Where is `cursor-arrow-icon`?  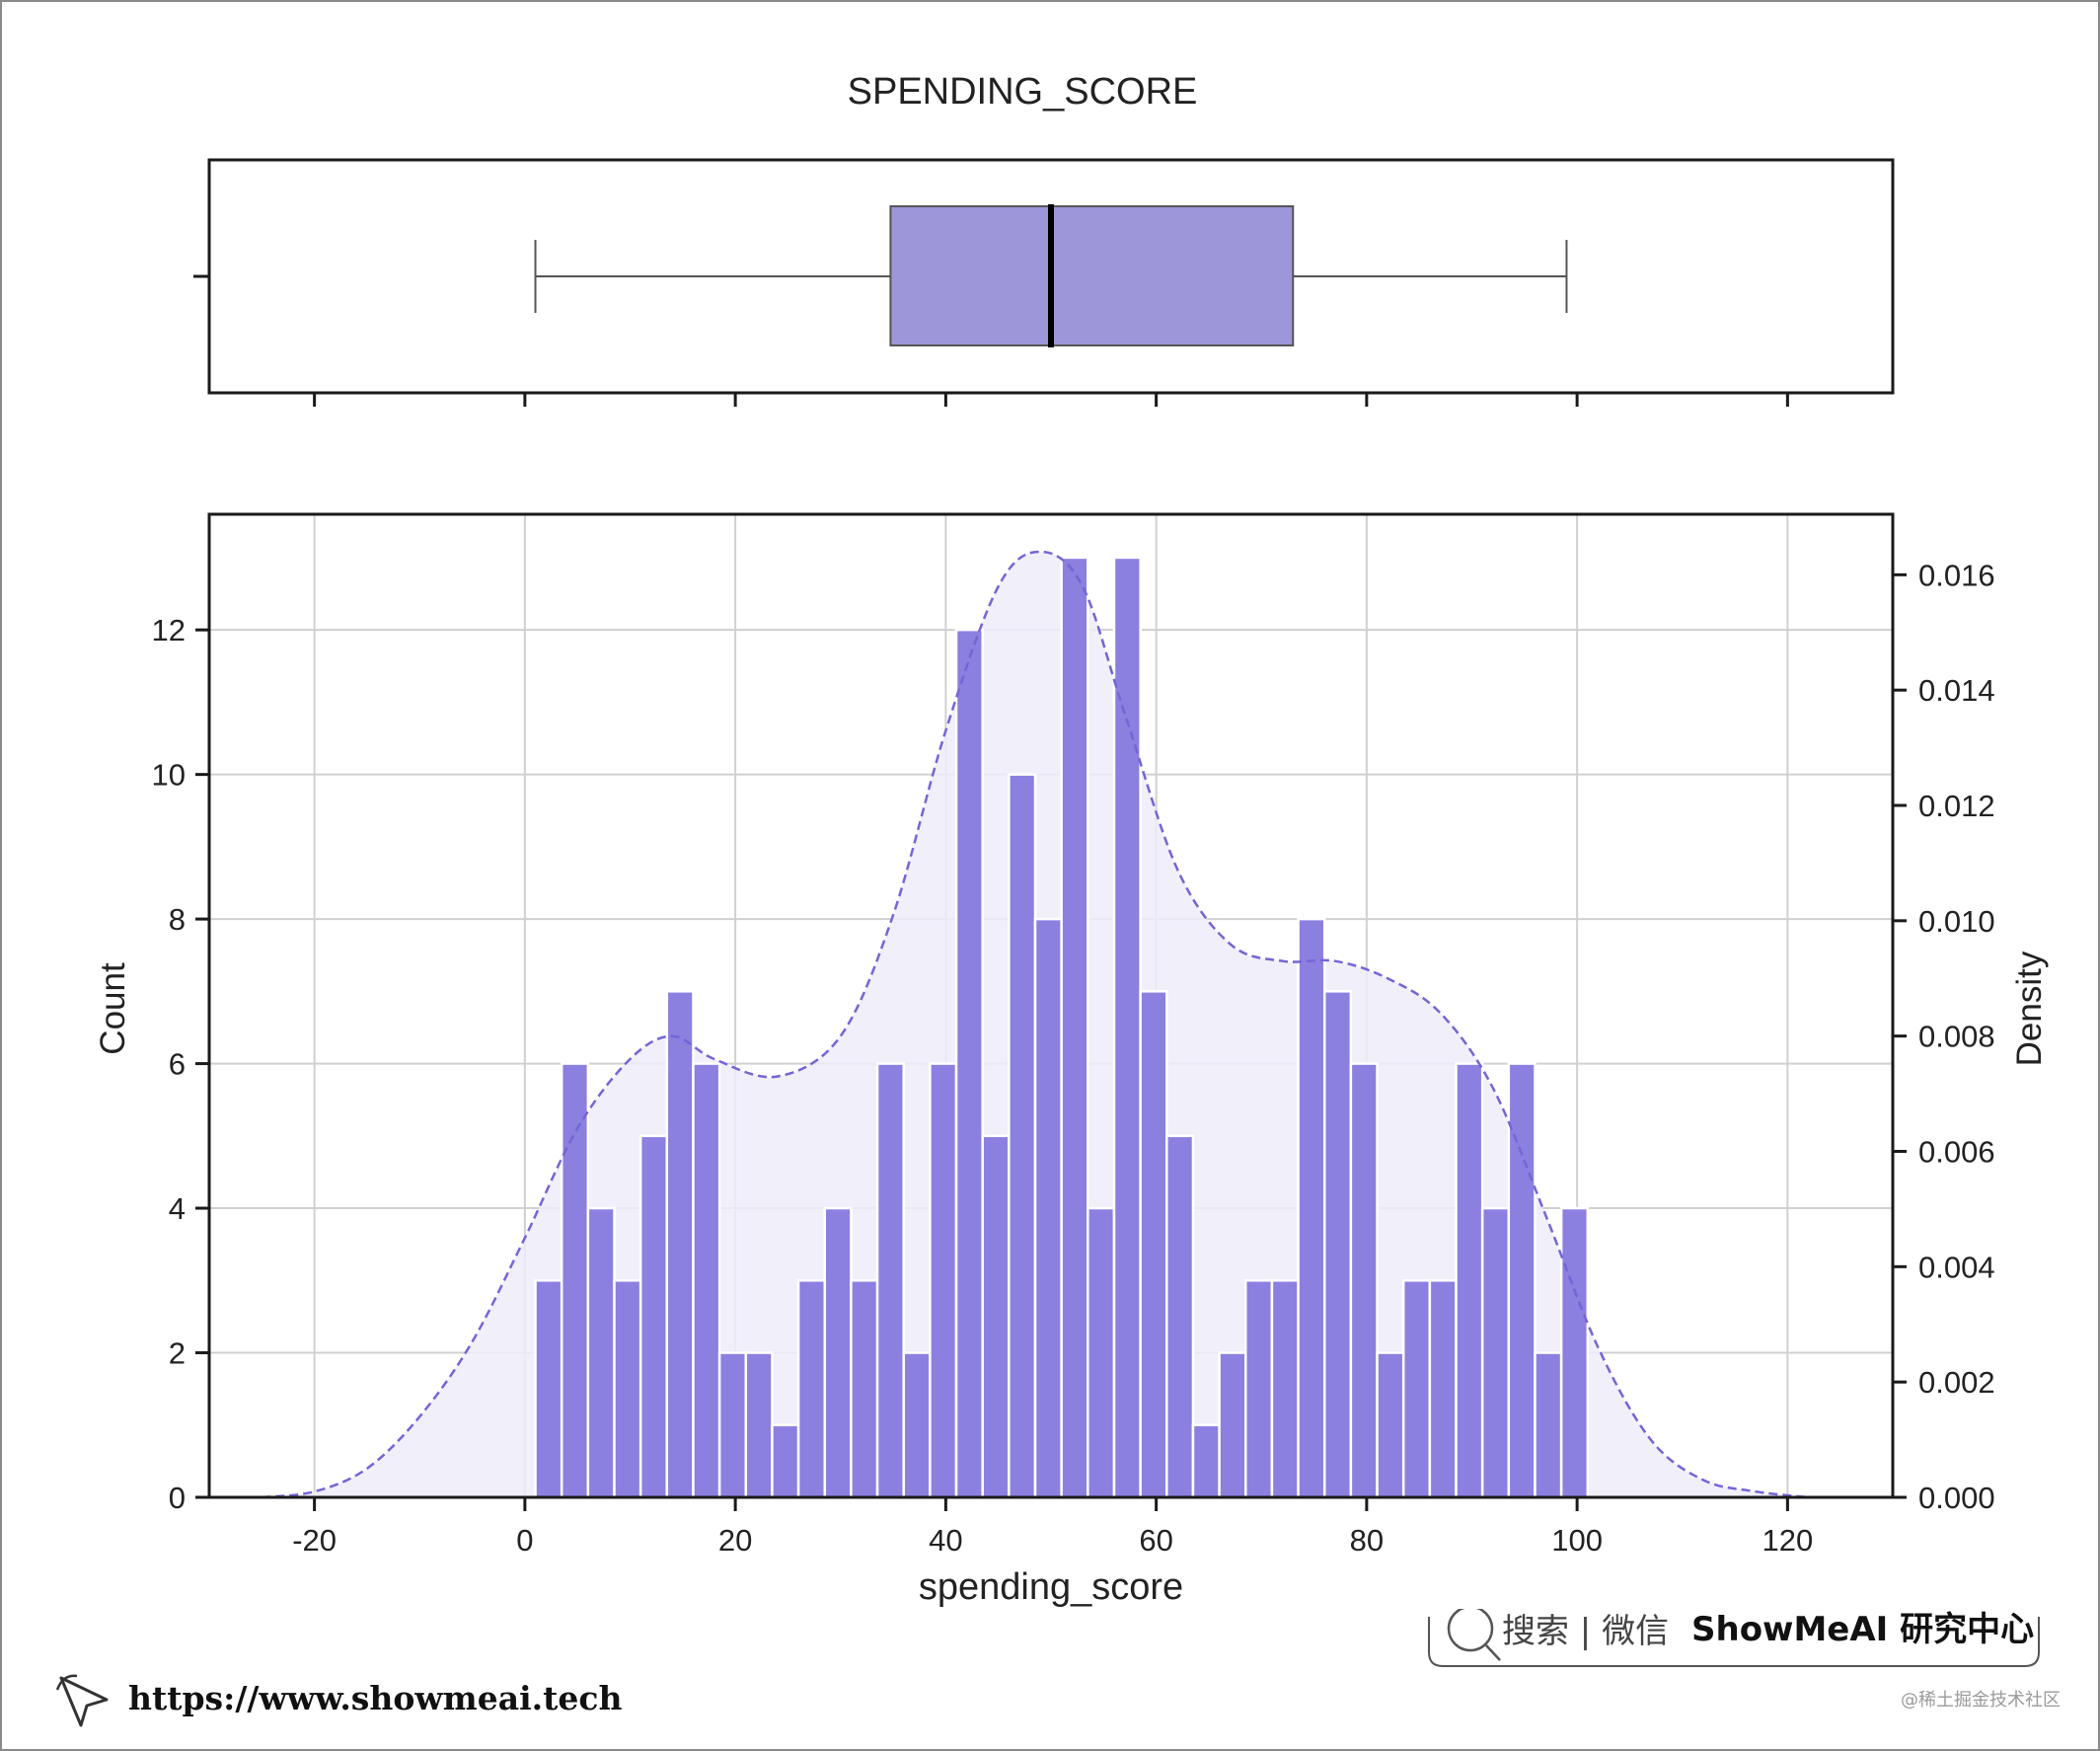 cursor-arrow-icon is located at coordinates (82, 1700).